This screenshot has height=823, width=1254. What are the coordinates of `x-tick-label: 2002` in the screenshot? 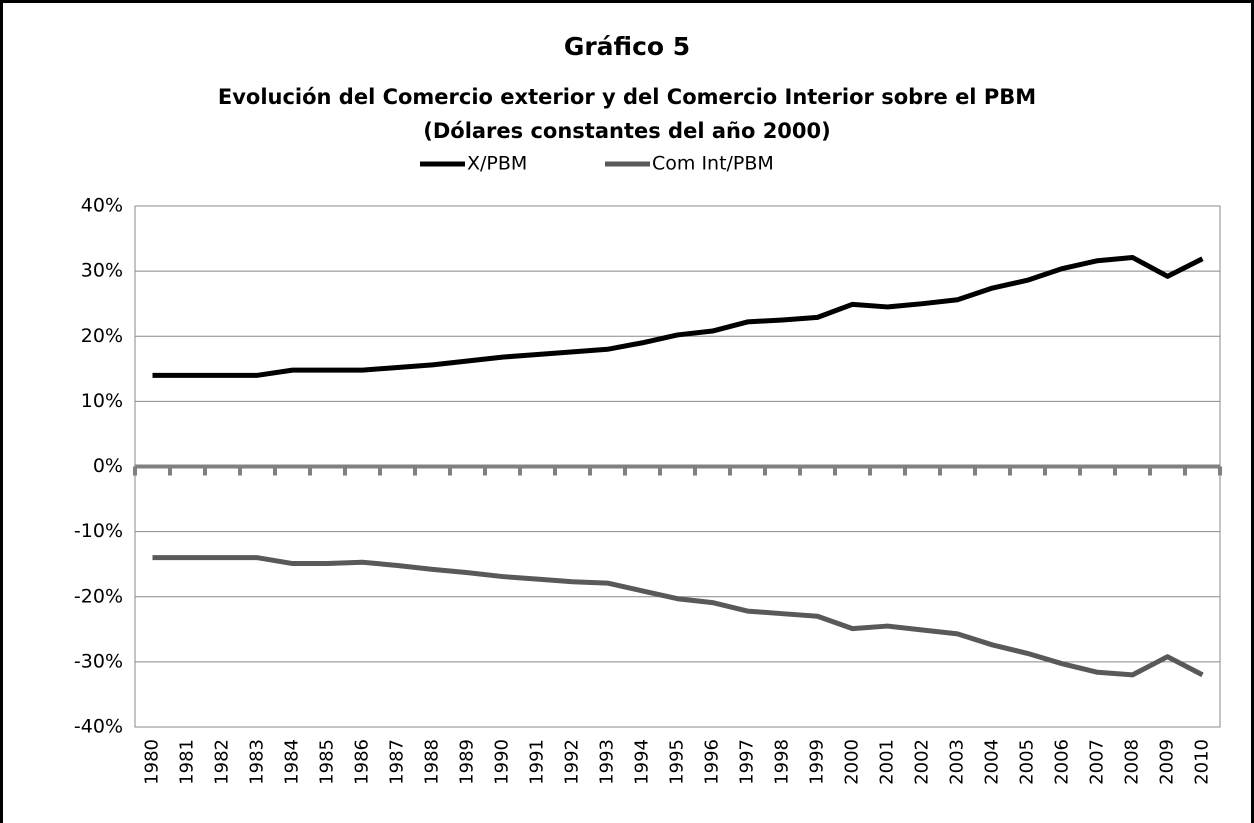 It's located at (922, 762).